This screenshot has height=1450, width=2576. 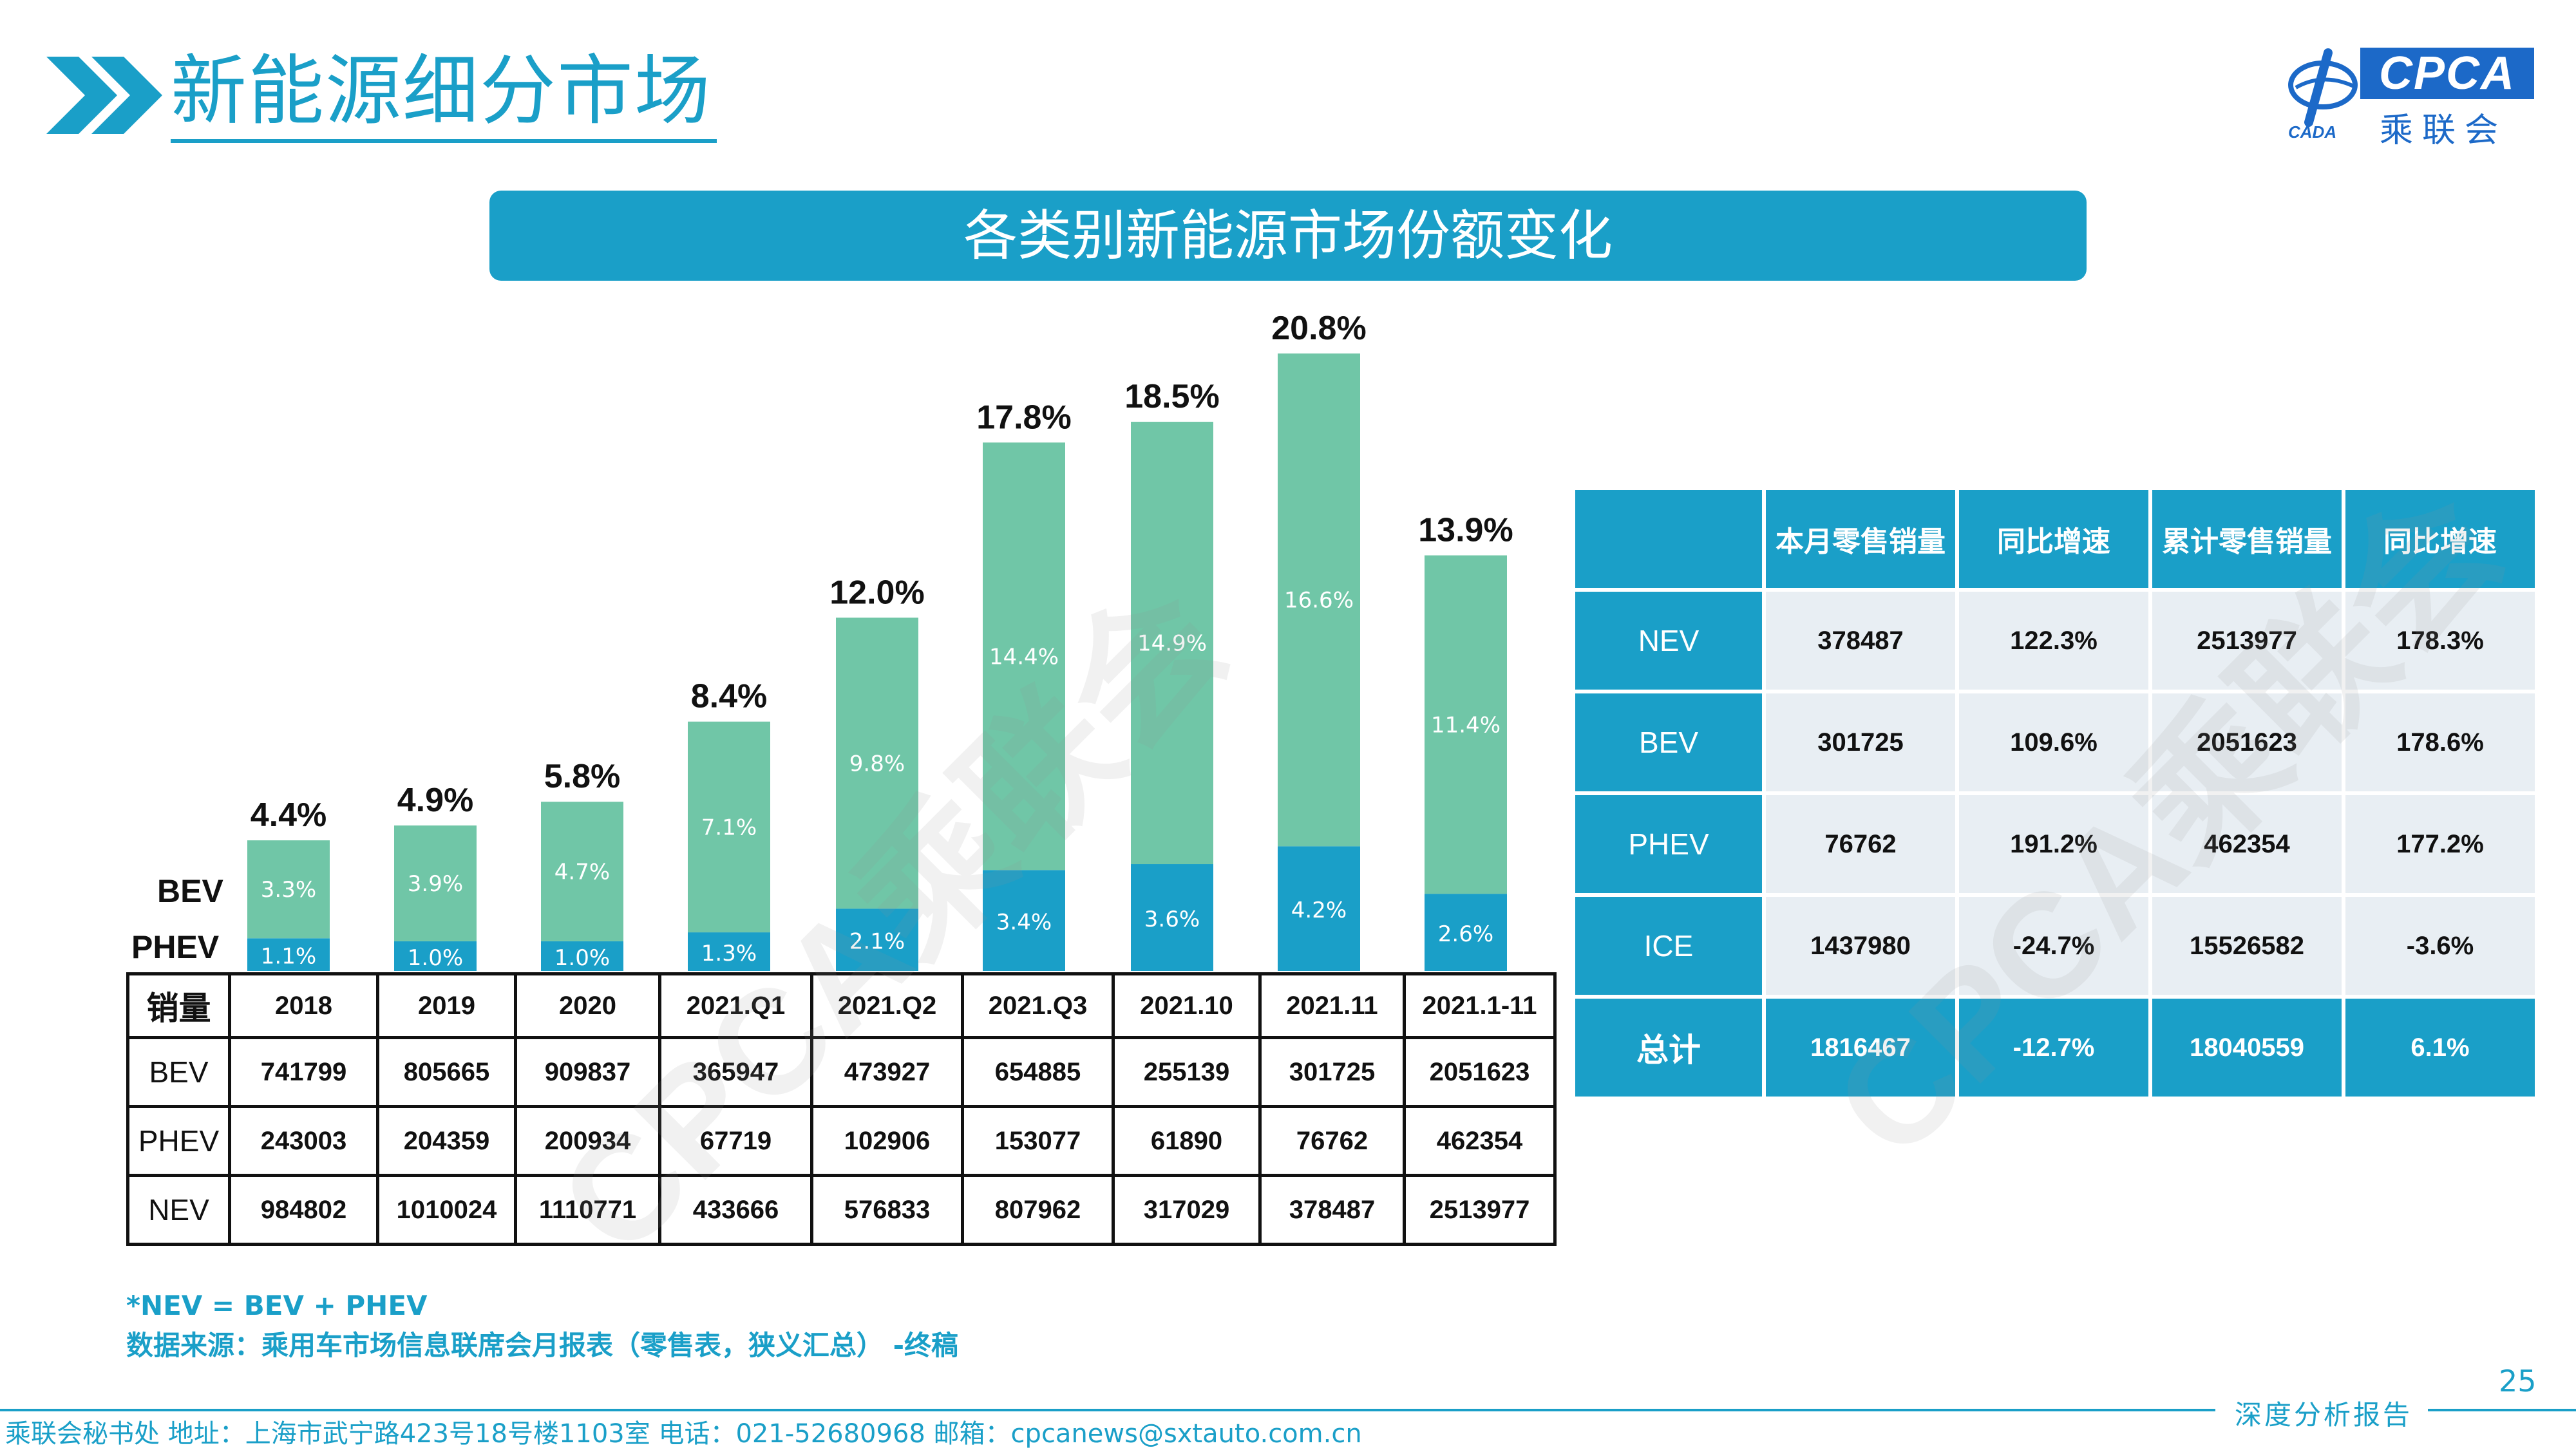 I want to click on column-header: 本月零售销量, so click(x=1861, y=539).